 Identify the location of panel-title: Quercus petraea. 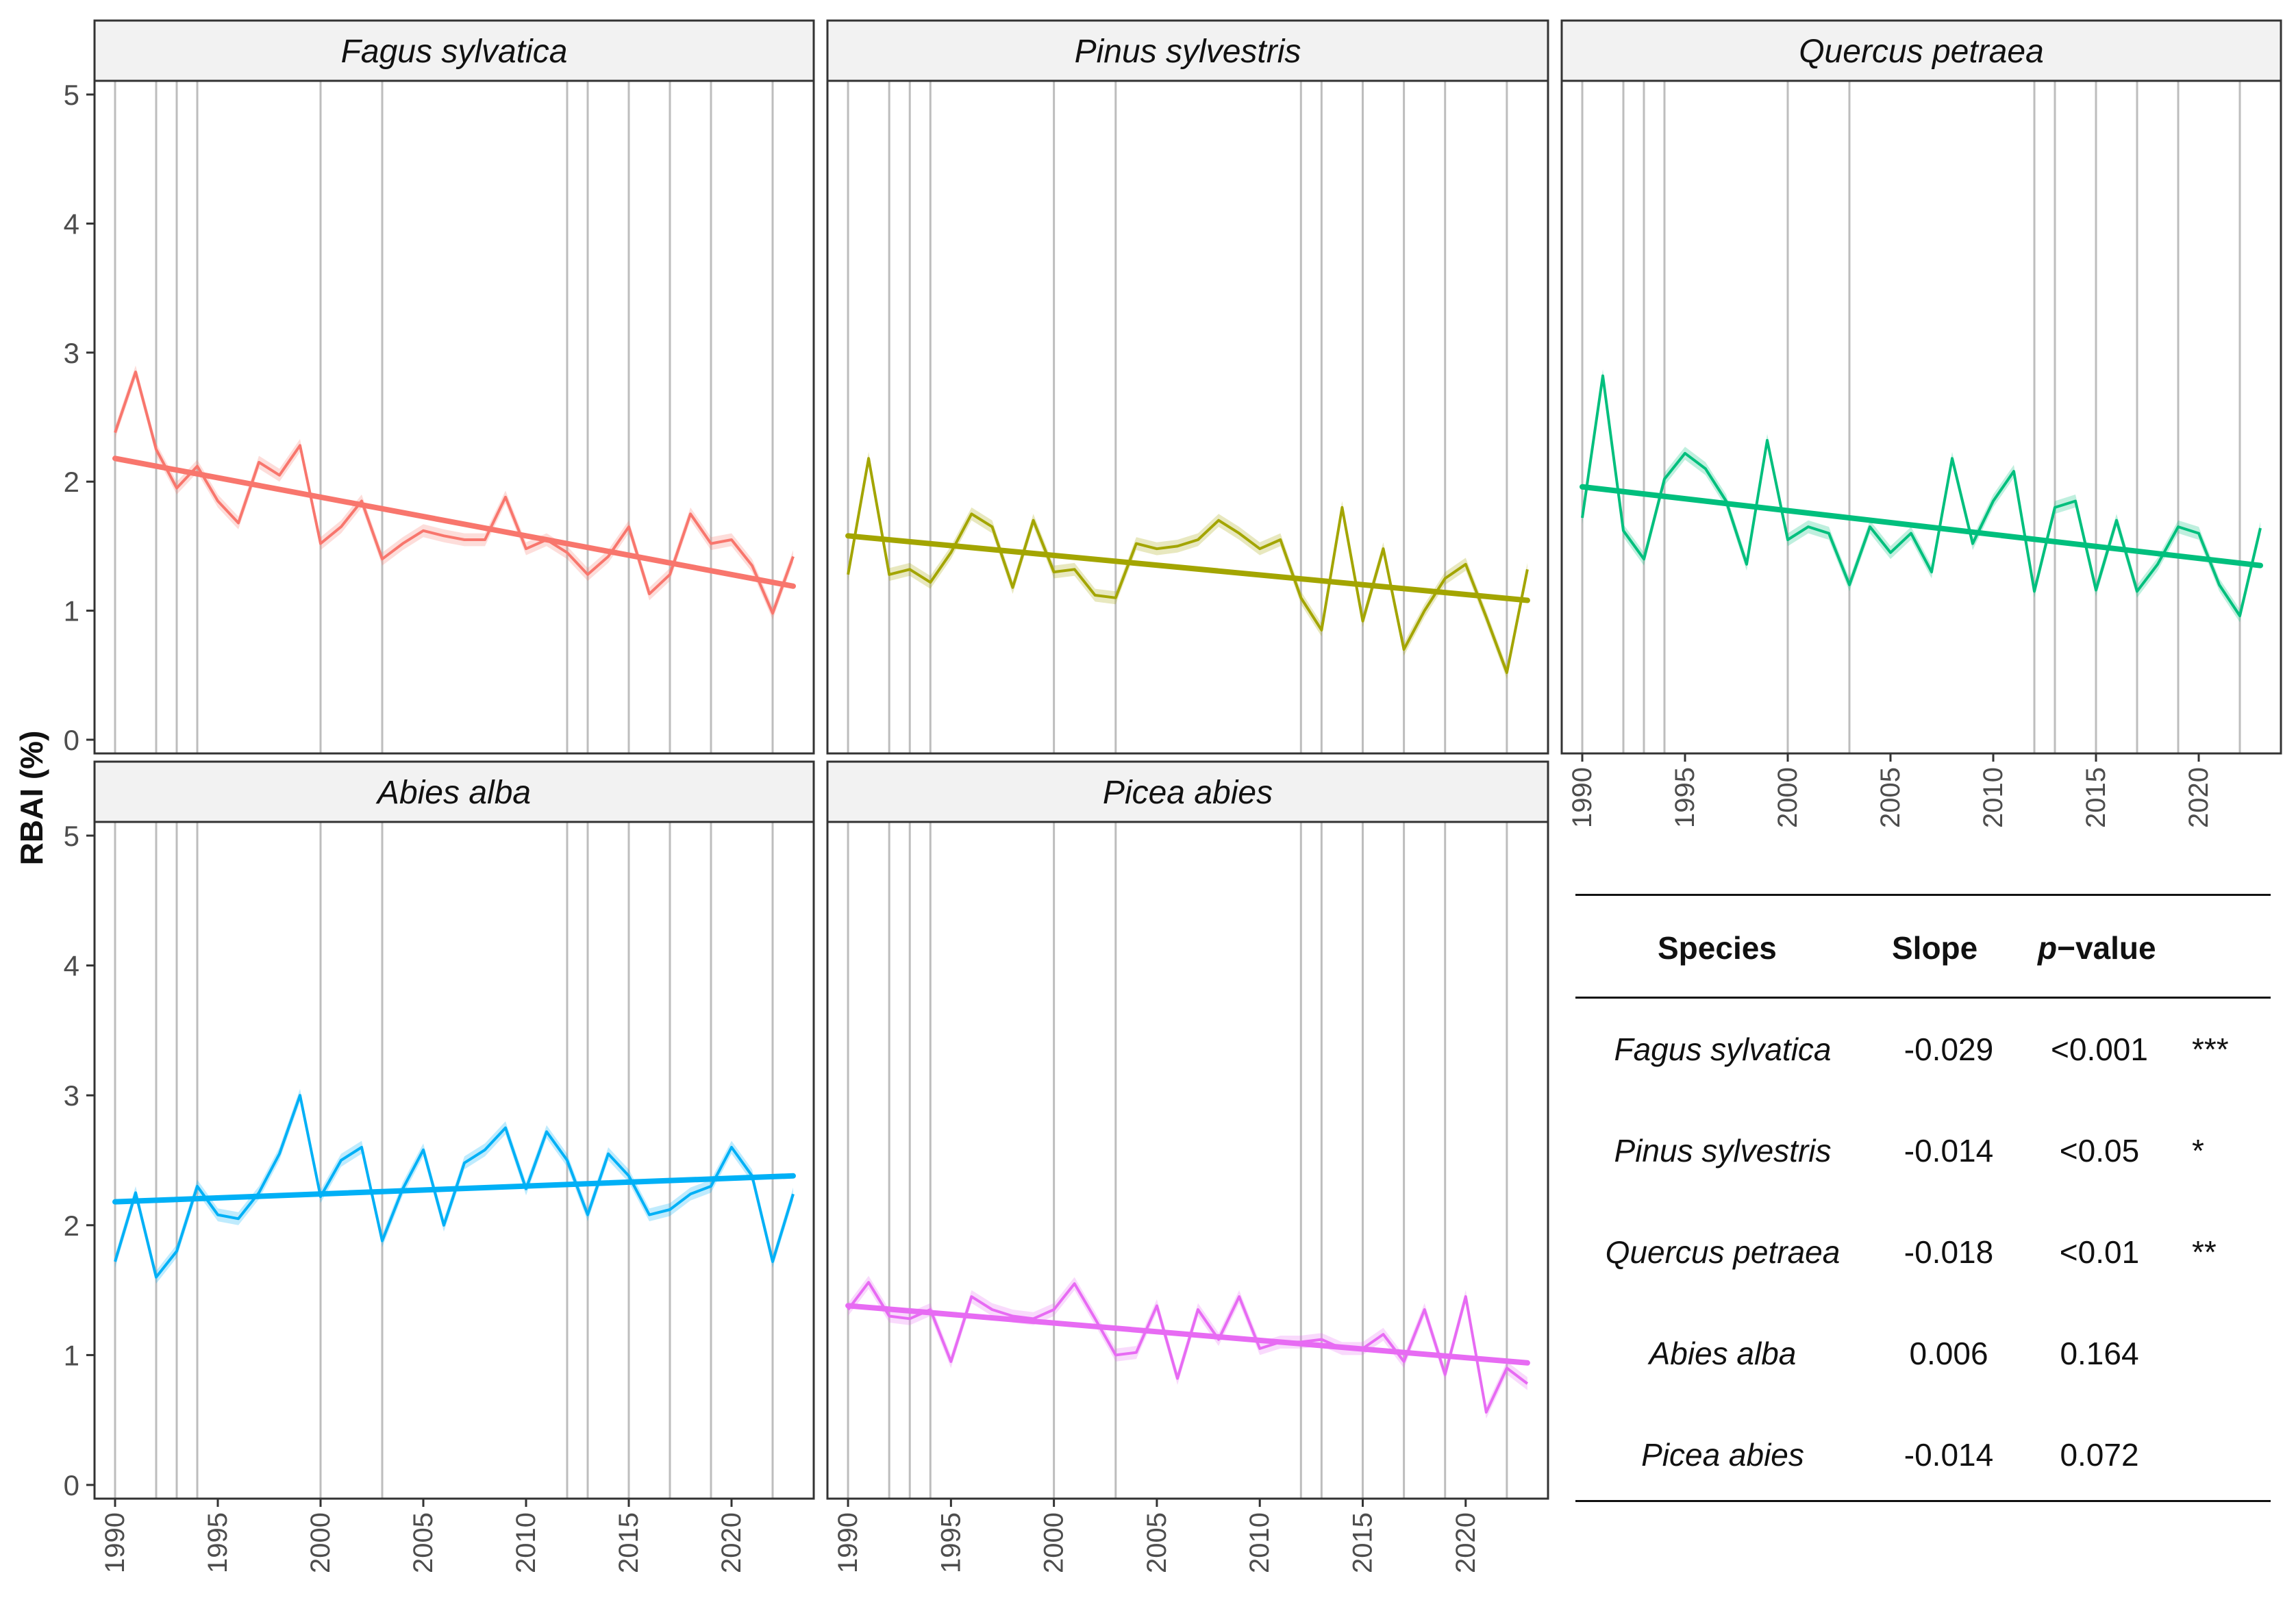
(1921, 52).